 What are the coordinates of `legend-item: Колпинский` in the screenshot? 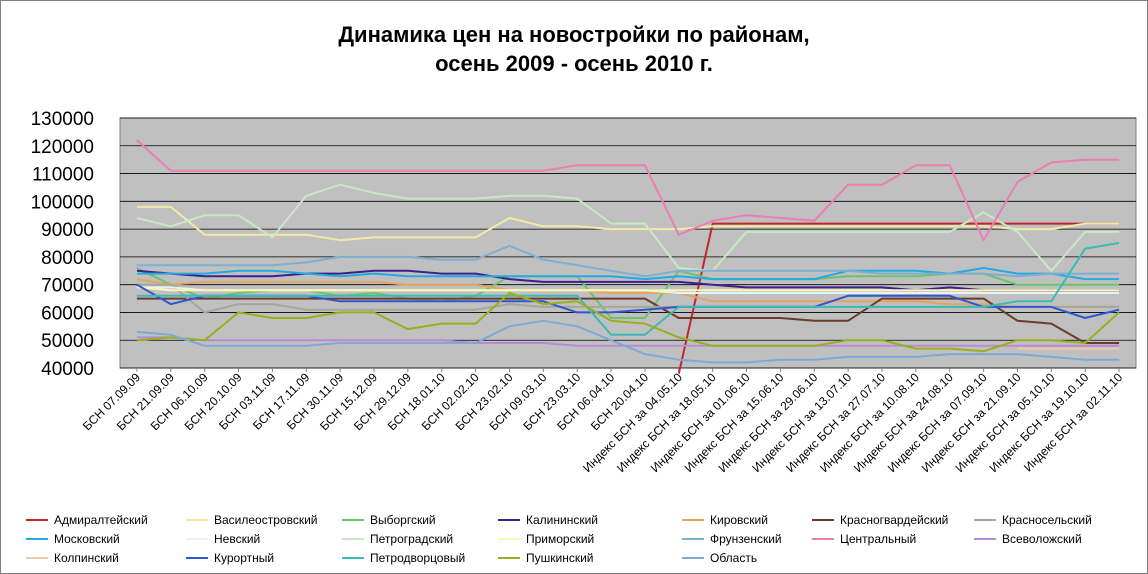 It's located at (72, 558).